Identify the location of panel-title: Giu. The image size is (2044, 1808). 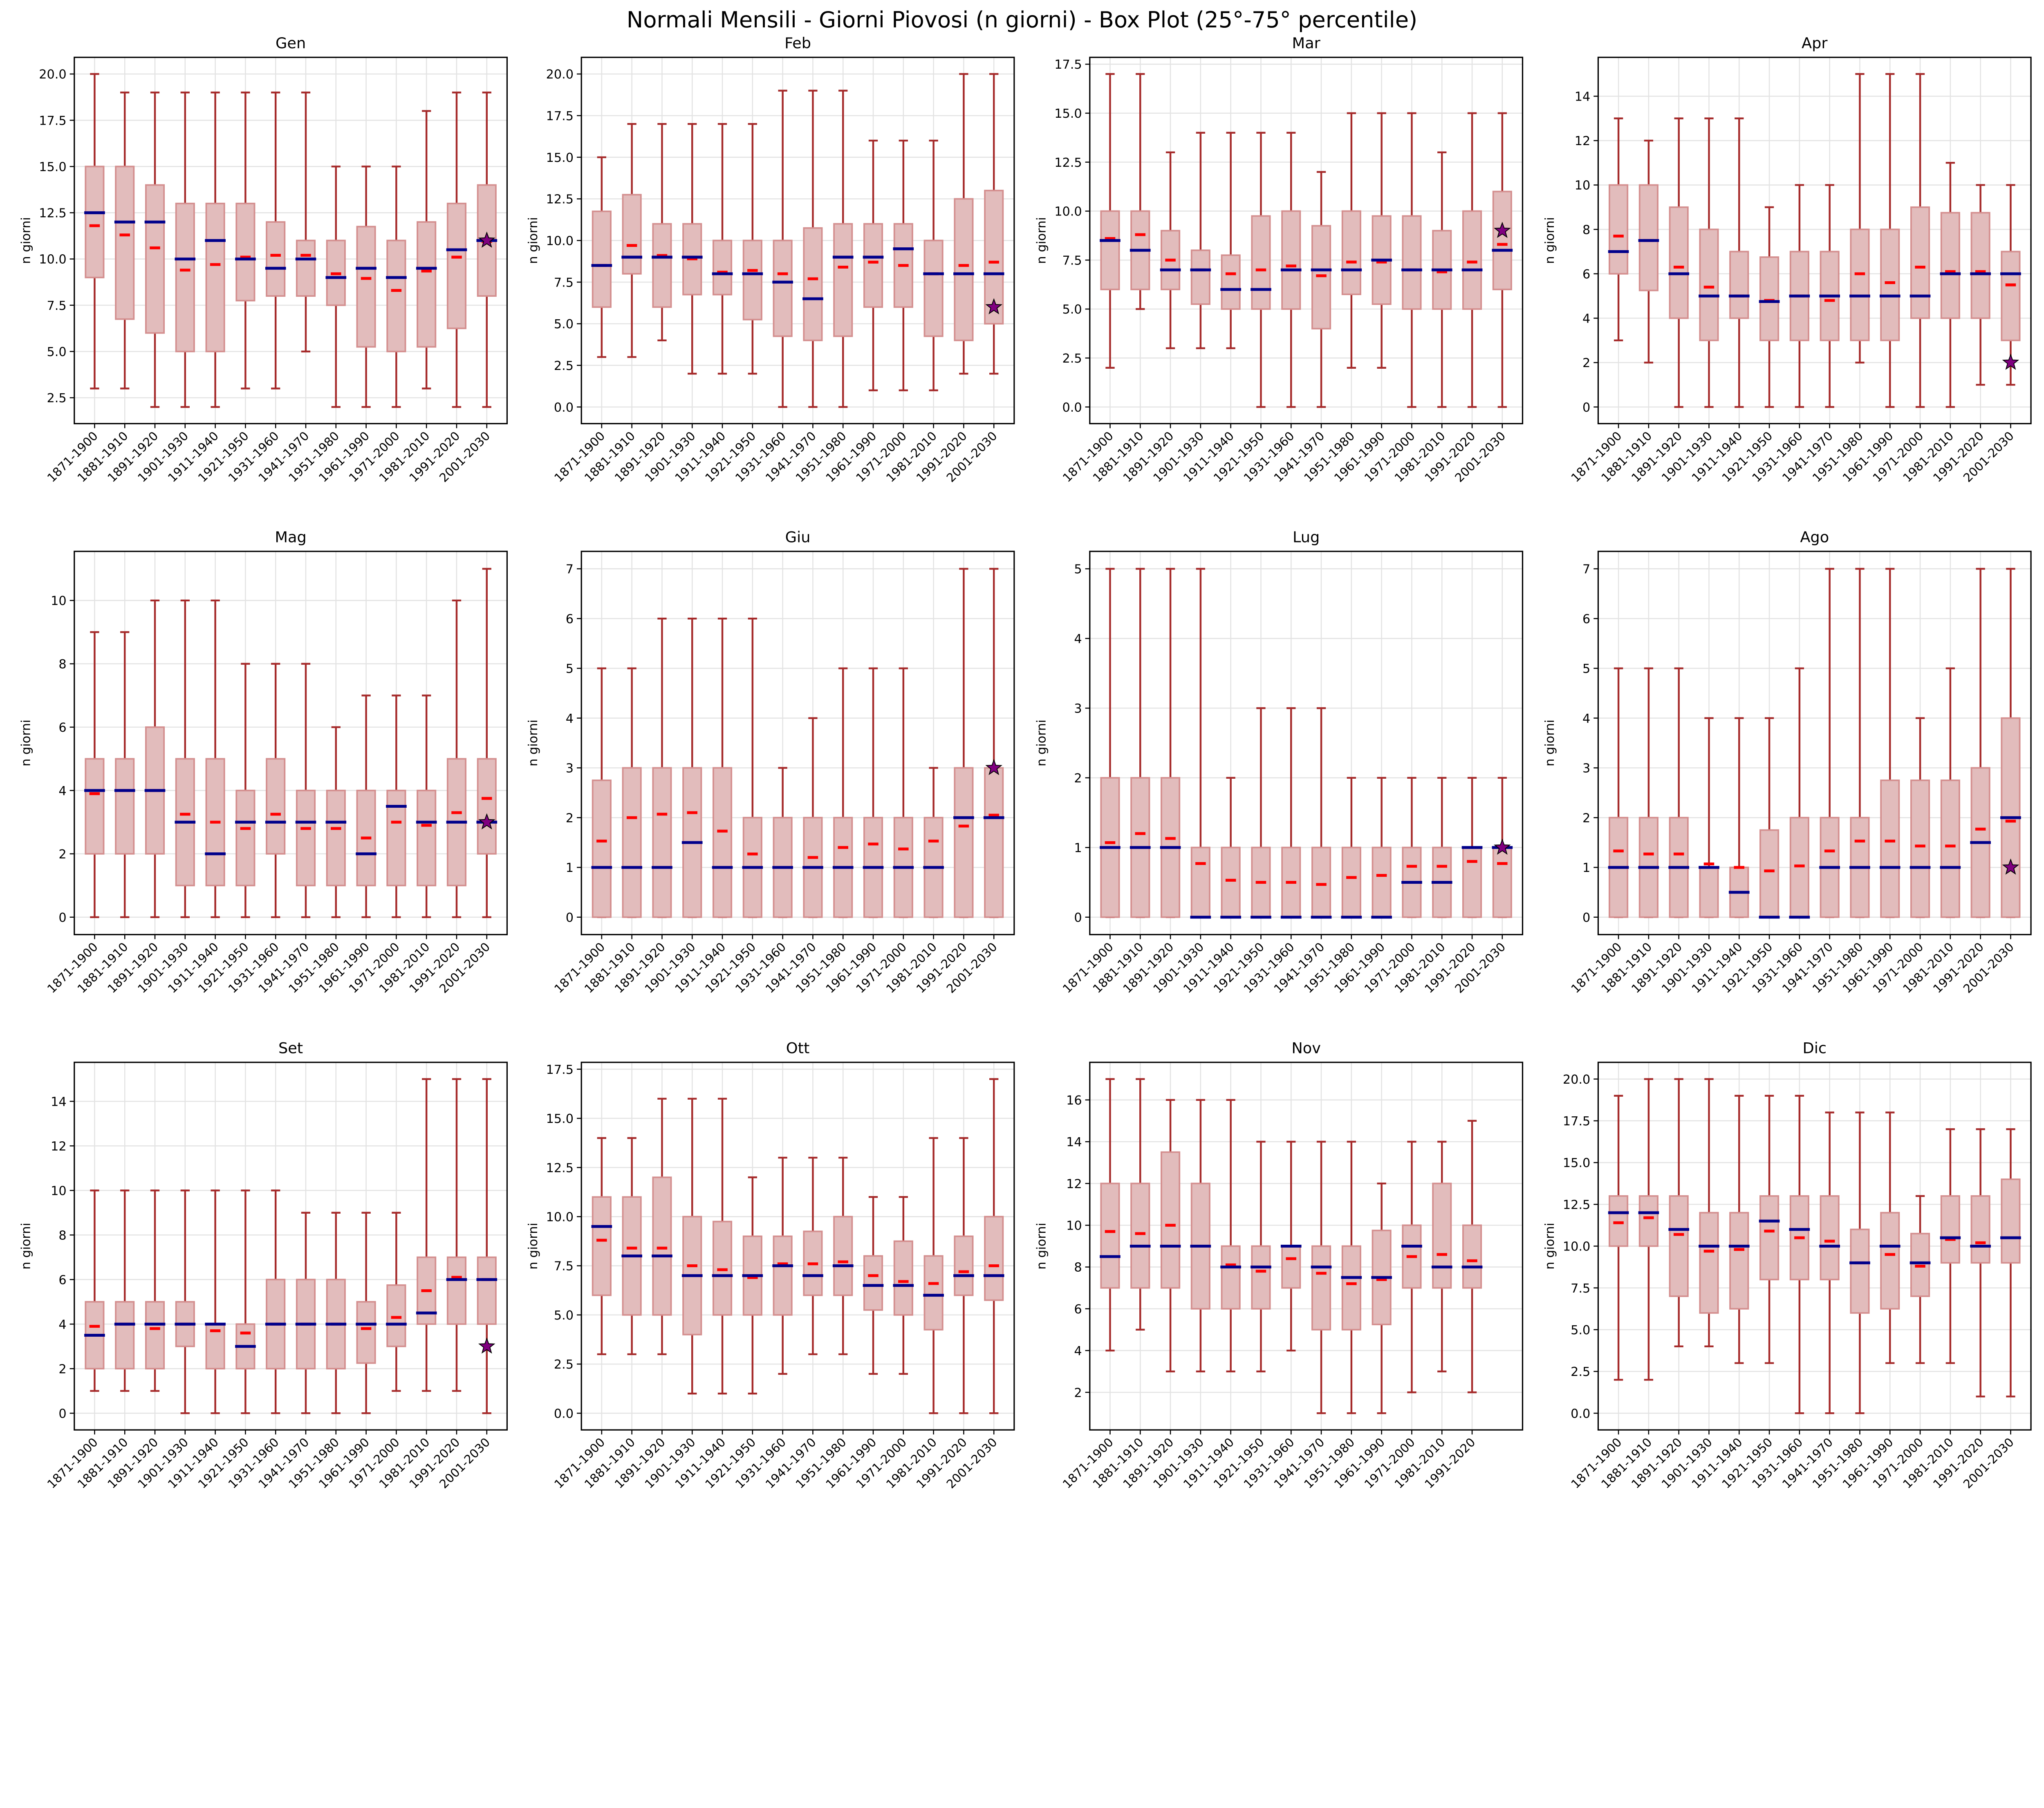
(798, 537).